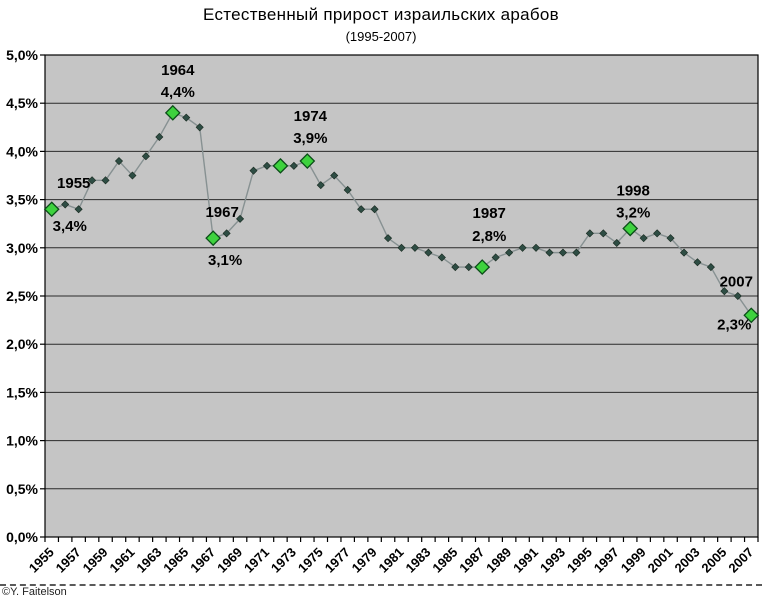 This screenshot has height=599, width=762. I want to click on x-axis-label: 1991, so click(525, 560).